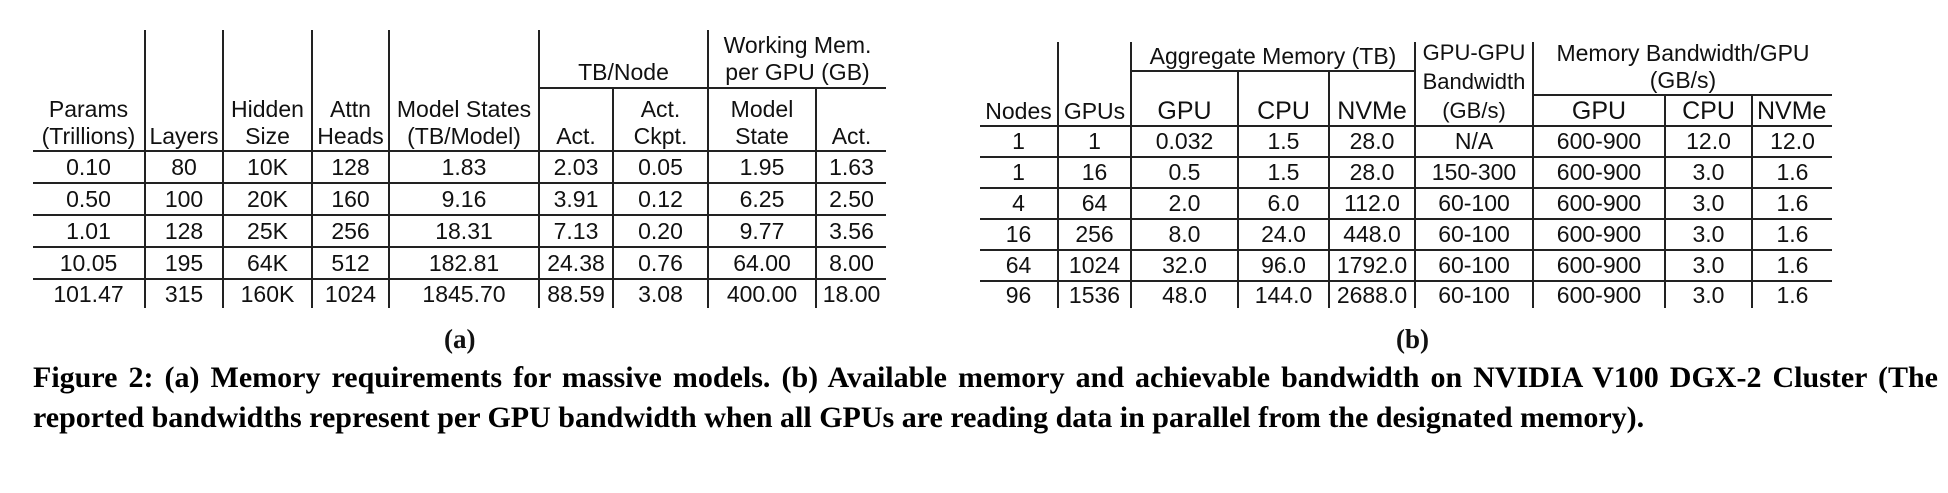  Describe the element at coordinates (88, 136) in the screenshot. I see `header-label: (Trillions)` at that location.